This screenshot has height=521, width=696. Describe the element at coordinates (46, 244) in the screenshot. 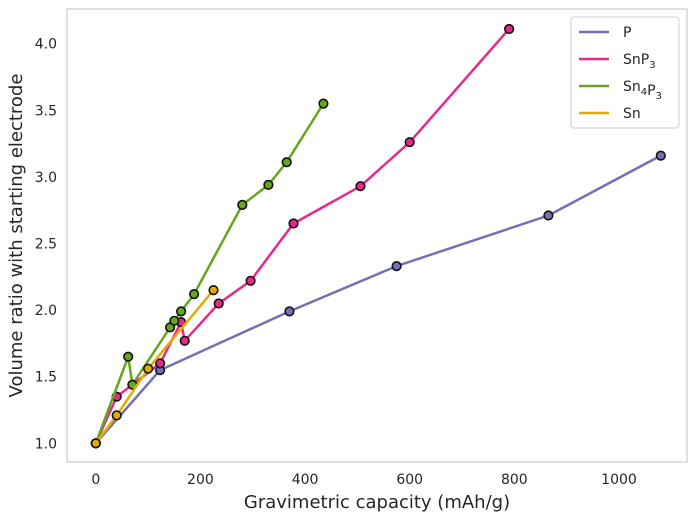

I see `y-tick-label: 2.5` at that location.